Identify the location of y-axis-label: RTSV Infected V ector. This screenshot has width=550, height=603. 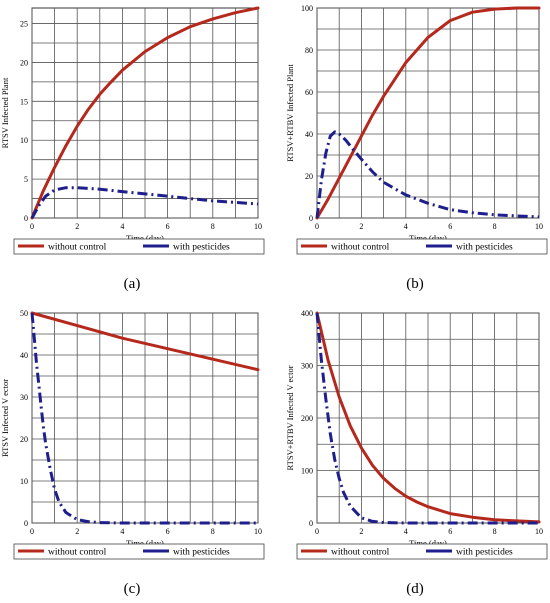
(5, 418).